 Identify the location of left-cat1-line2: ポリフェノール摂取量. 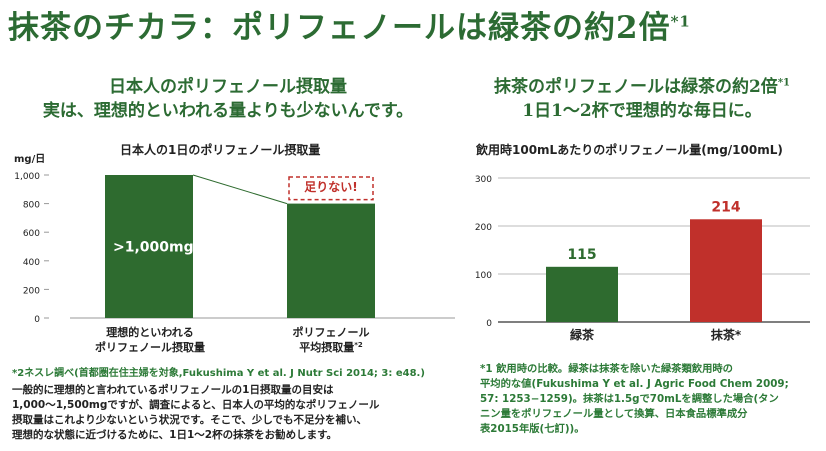
(150, 347).